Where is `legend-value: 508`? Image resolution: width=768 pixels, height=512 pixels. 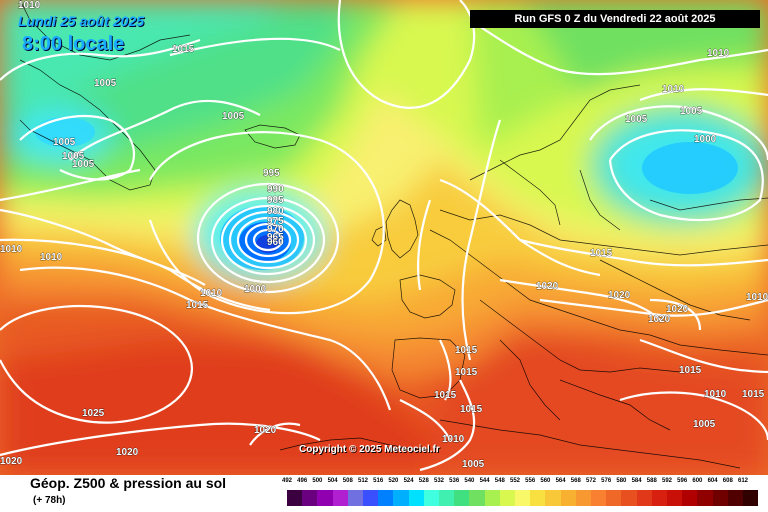
legend-value: 508 is located at coordinates (347, 481).